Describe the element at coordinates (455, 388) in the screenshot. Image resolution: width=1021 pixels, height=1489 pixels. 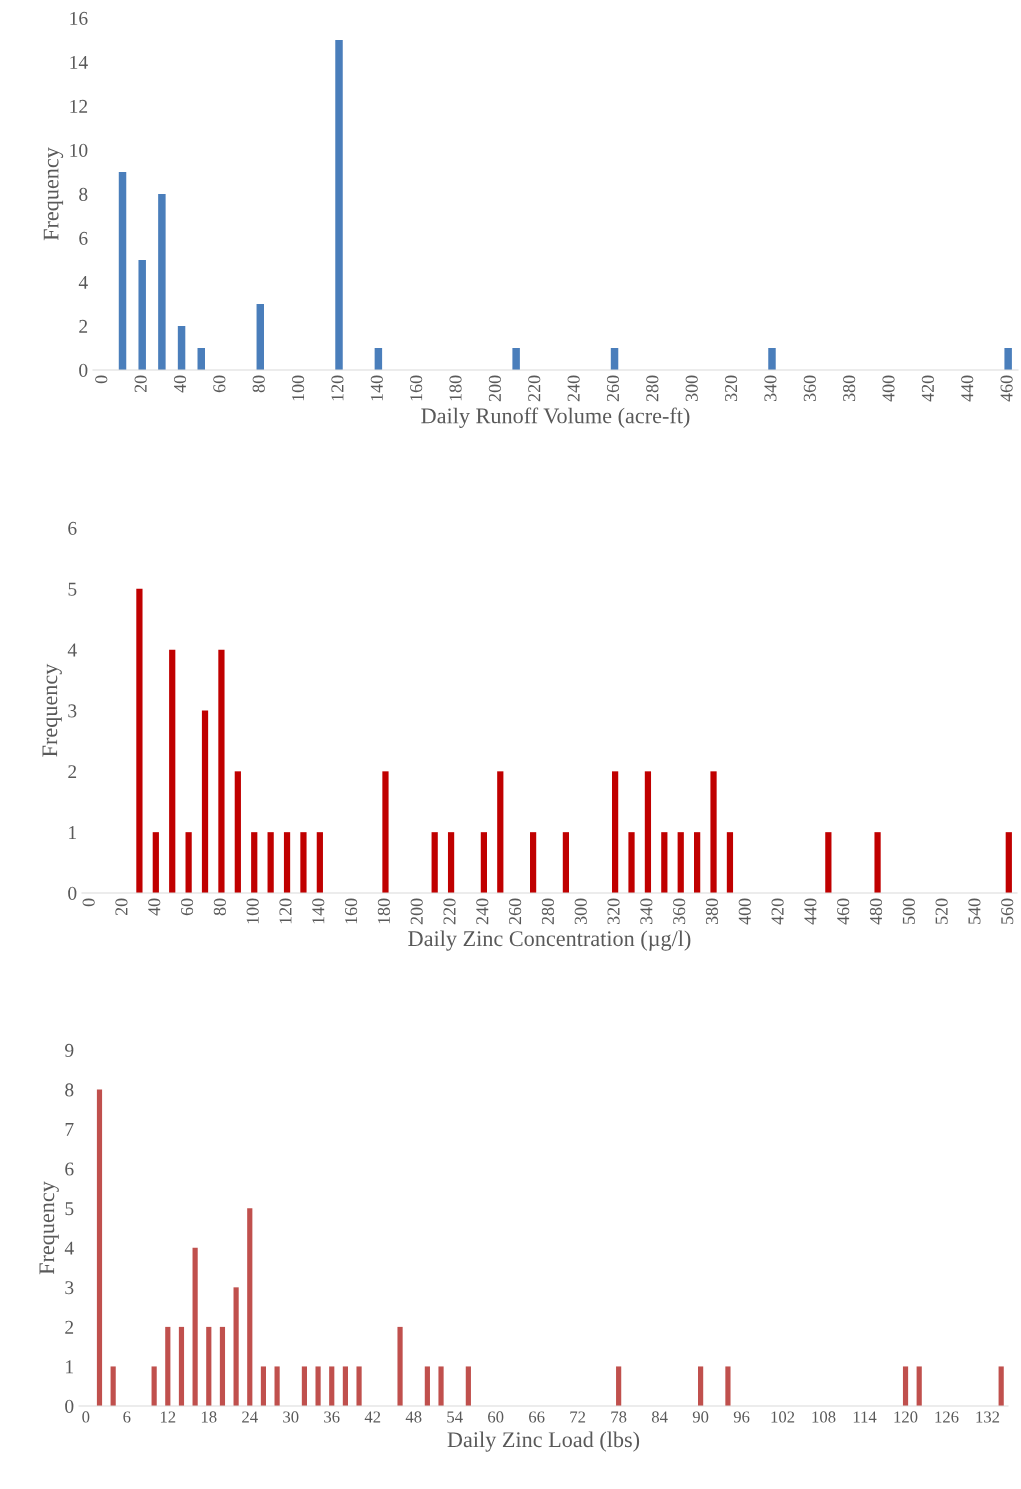
I see `x-tick-label: 180` at that location.